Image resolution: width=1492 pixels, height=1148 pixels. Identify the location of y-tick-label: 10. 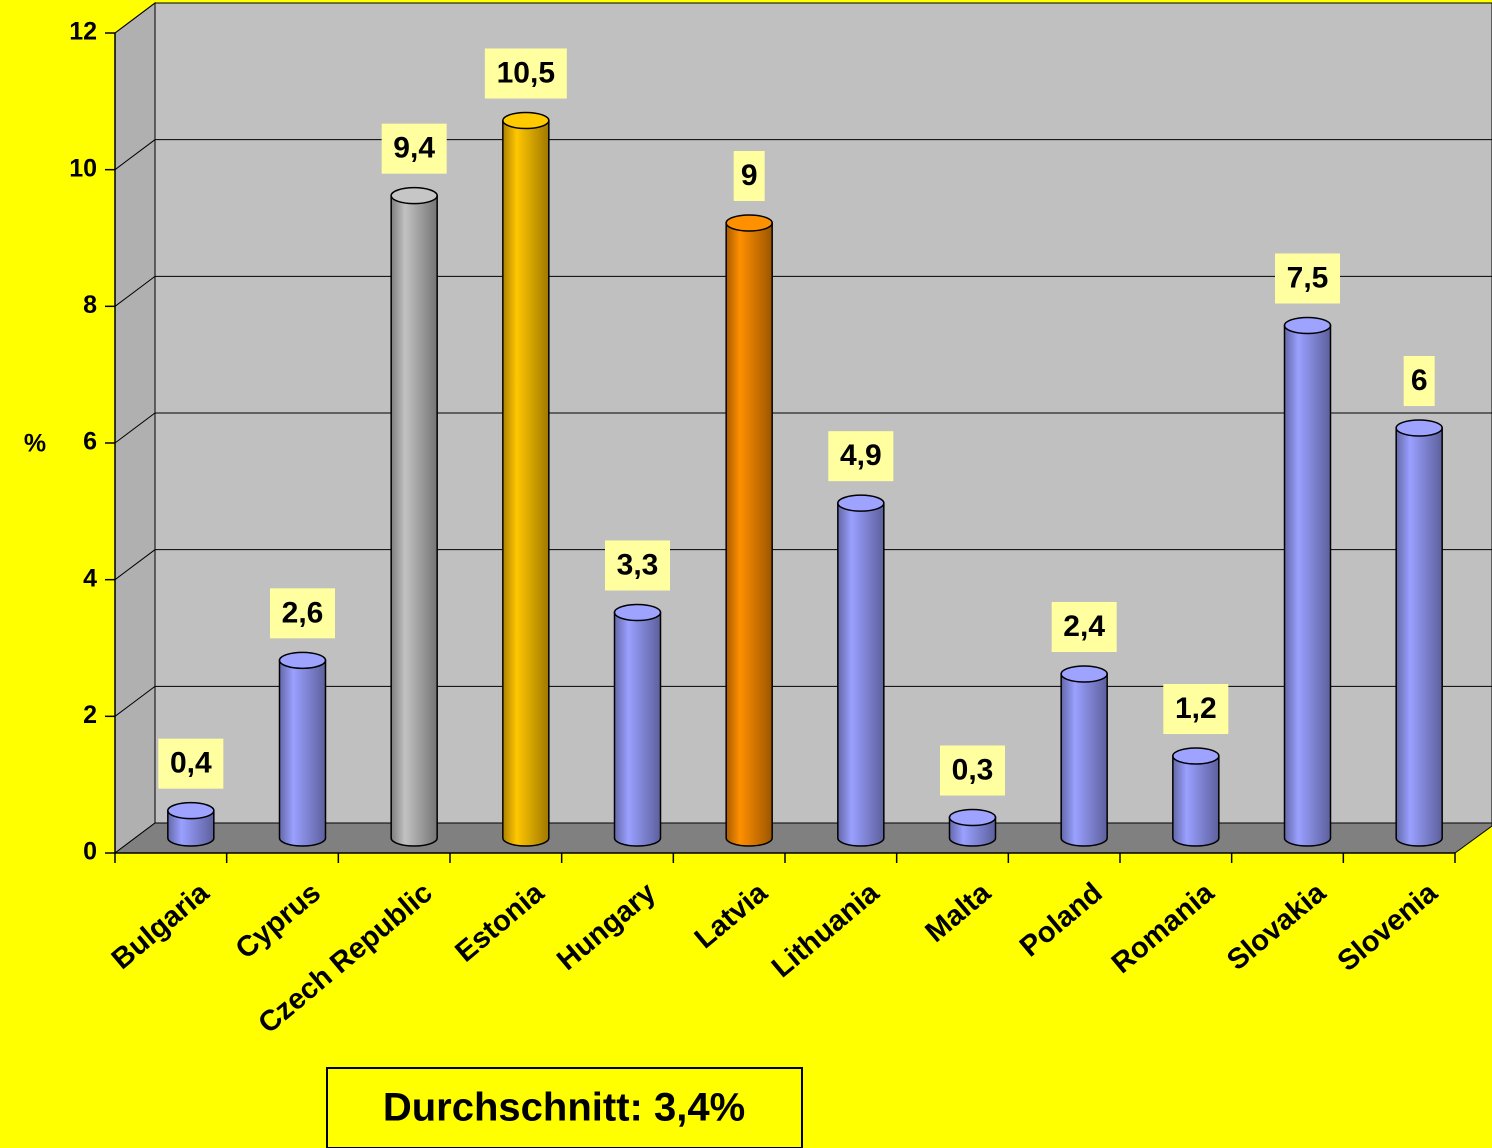
(83, 168).